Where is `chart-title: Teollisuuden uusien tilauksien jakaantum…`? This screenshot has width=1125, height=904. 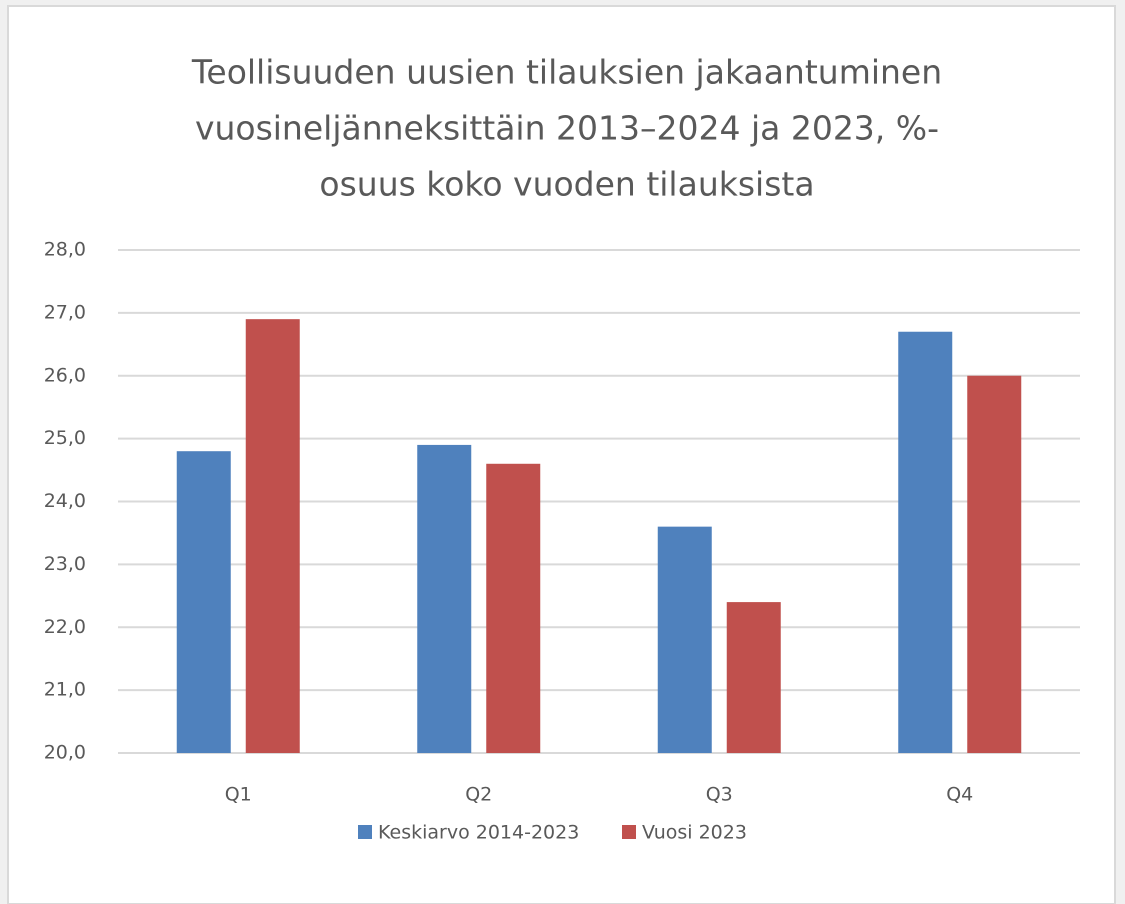
chart-title: Teollisuuden uusien tilauksien jakaantum… is located at coordinates (566, 72).